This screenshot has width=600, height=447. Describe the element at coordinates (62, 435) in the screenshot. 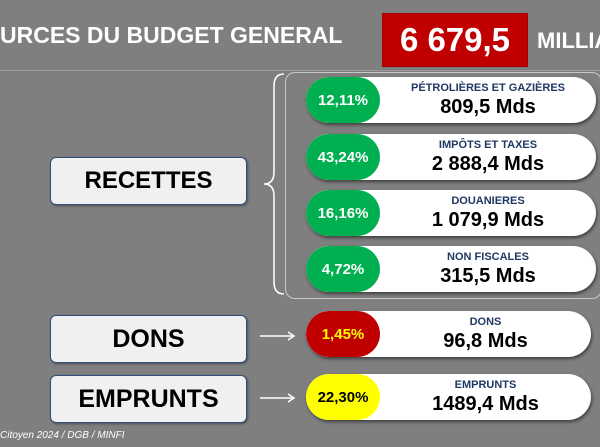

I see `footer-credit: Citoyen 2024 / DGB / MINFI` at that location.